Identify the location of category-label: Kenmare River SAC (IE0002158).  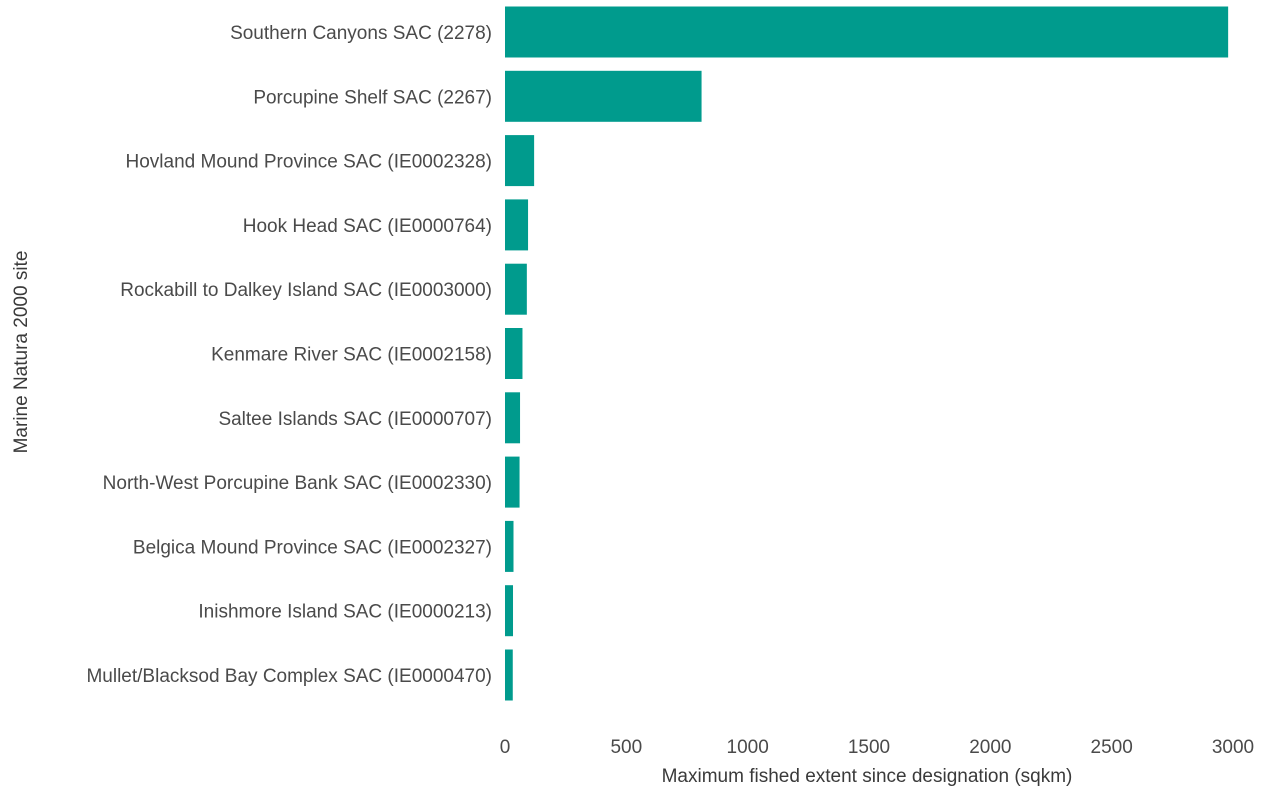
(351, 355).